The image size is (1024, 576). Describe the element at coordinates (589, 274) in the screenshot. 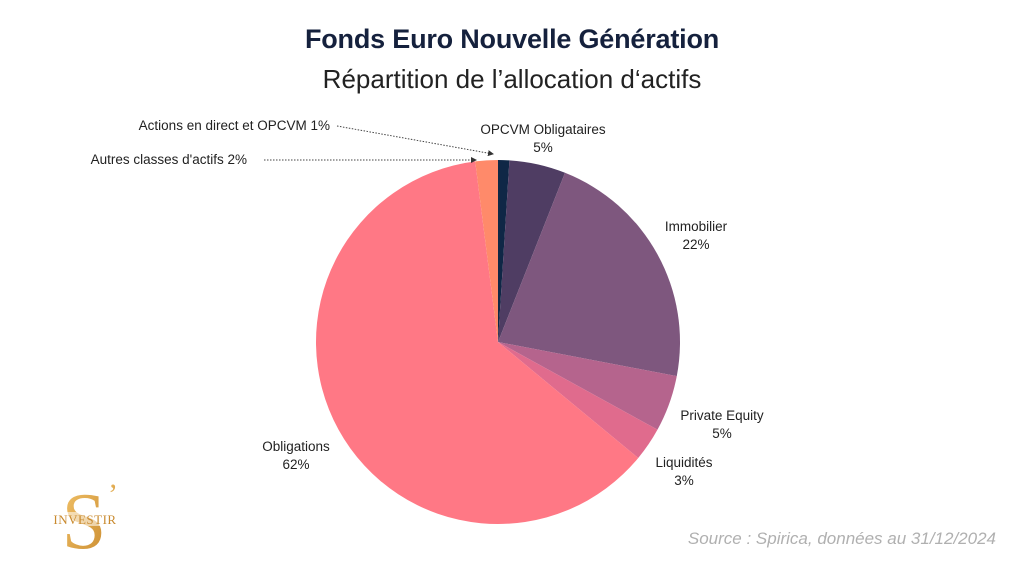

I see `pie-slice-immobilier` at that location.